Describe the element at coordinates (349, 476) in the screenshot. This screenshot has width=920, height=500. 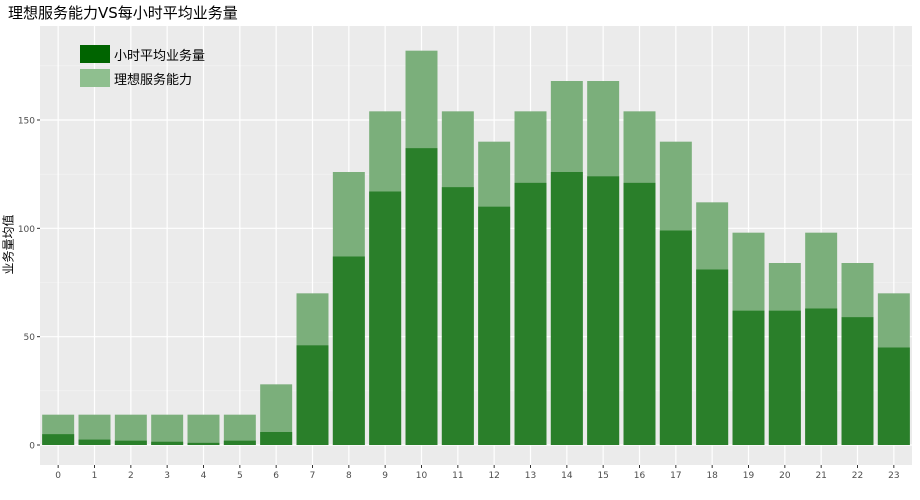
I see `x-tick-label: 8` at that location.